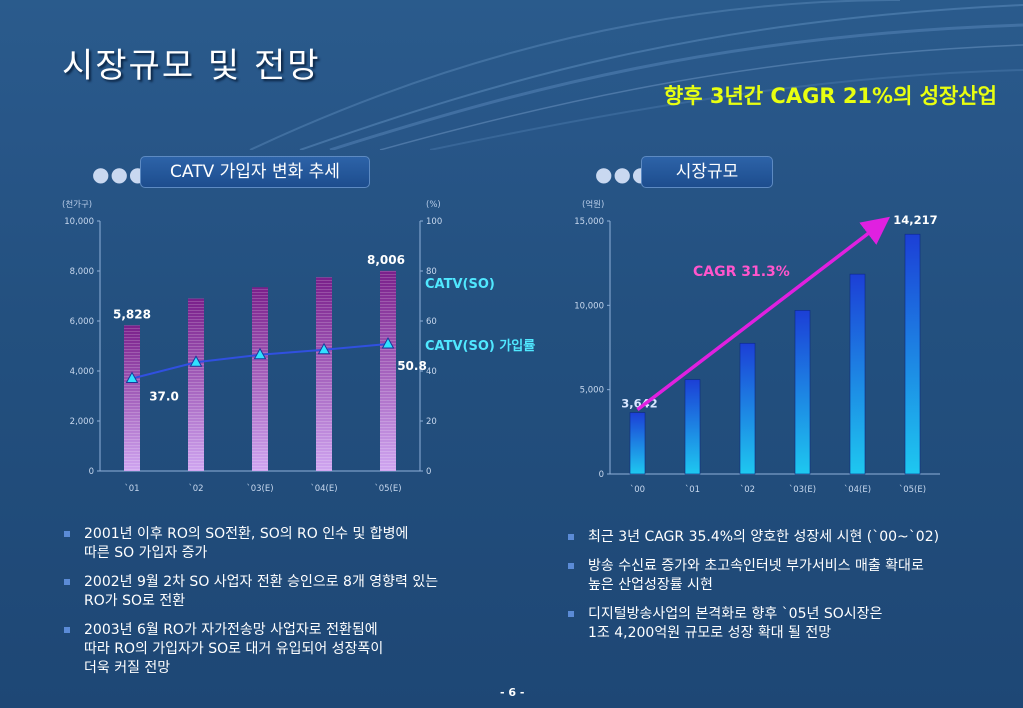 This screenshot has width=1023, height=708. Describe the element at coordinates (512, 692) in the screenshot. I see `page-number: - 6 -` at that location.